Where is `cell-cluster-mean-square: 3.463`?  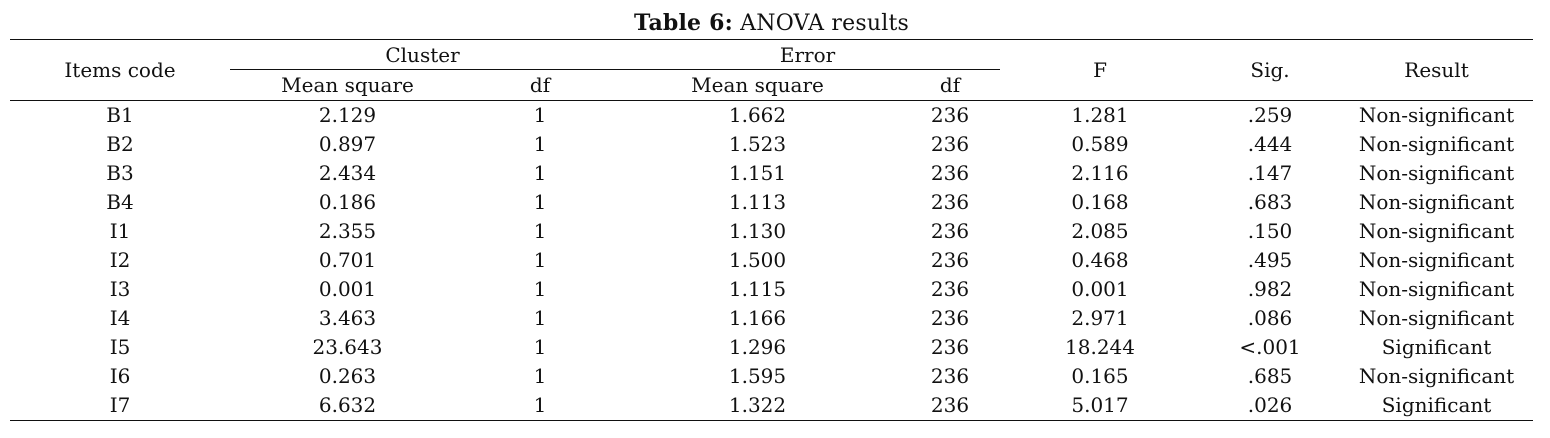
cell-cluster-mean-square: 3.463 is located at coordinates (347, 318).